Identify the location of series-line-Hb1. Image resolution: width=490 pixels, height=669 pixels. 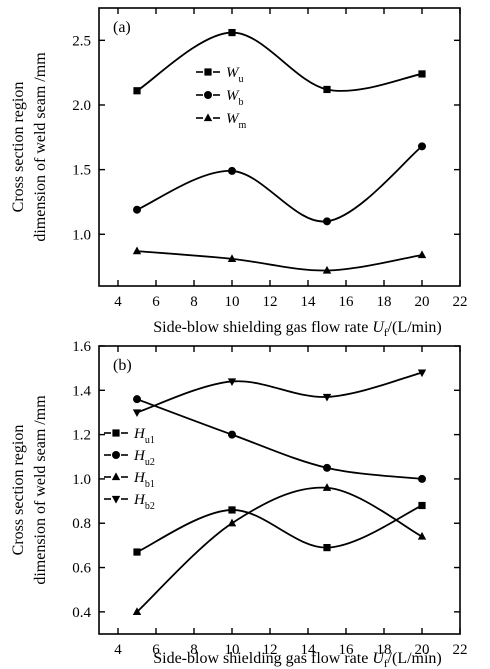
(279, 549).